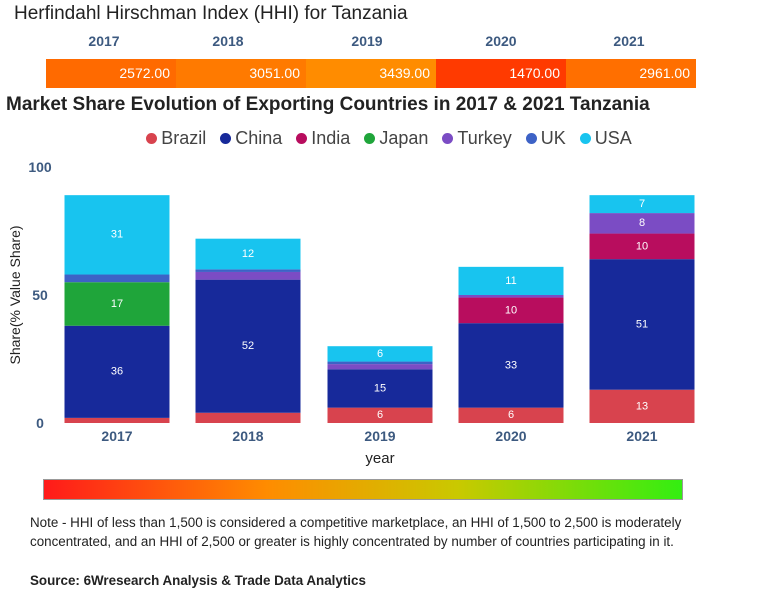 The width and height of the screenshot is (778, 600). I want to click on legend-item-usa: USA, so click(605, 138).